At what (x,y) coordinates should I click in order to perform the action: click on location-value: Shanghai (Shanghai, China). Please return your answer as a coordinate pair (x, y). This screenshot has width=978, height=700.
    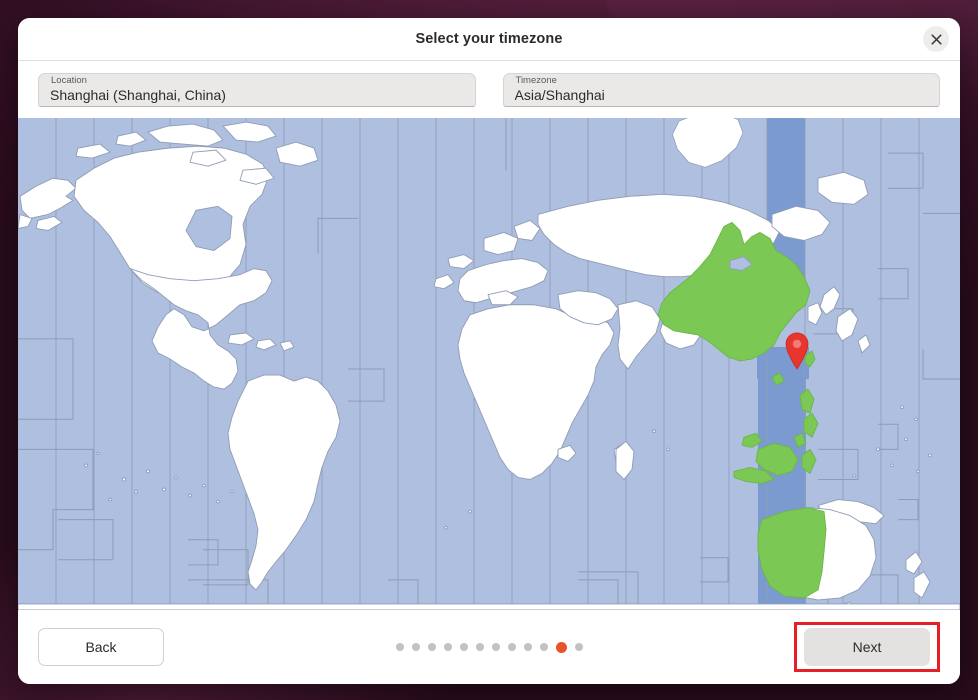
    Looking at the image, I should click on (138, 95).